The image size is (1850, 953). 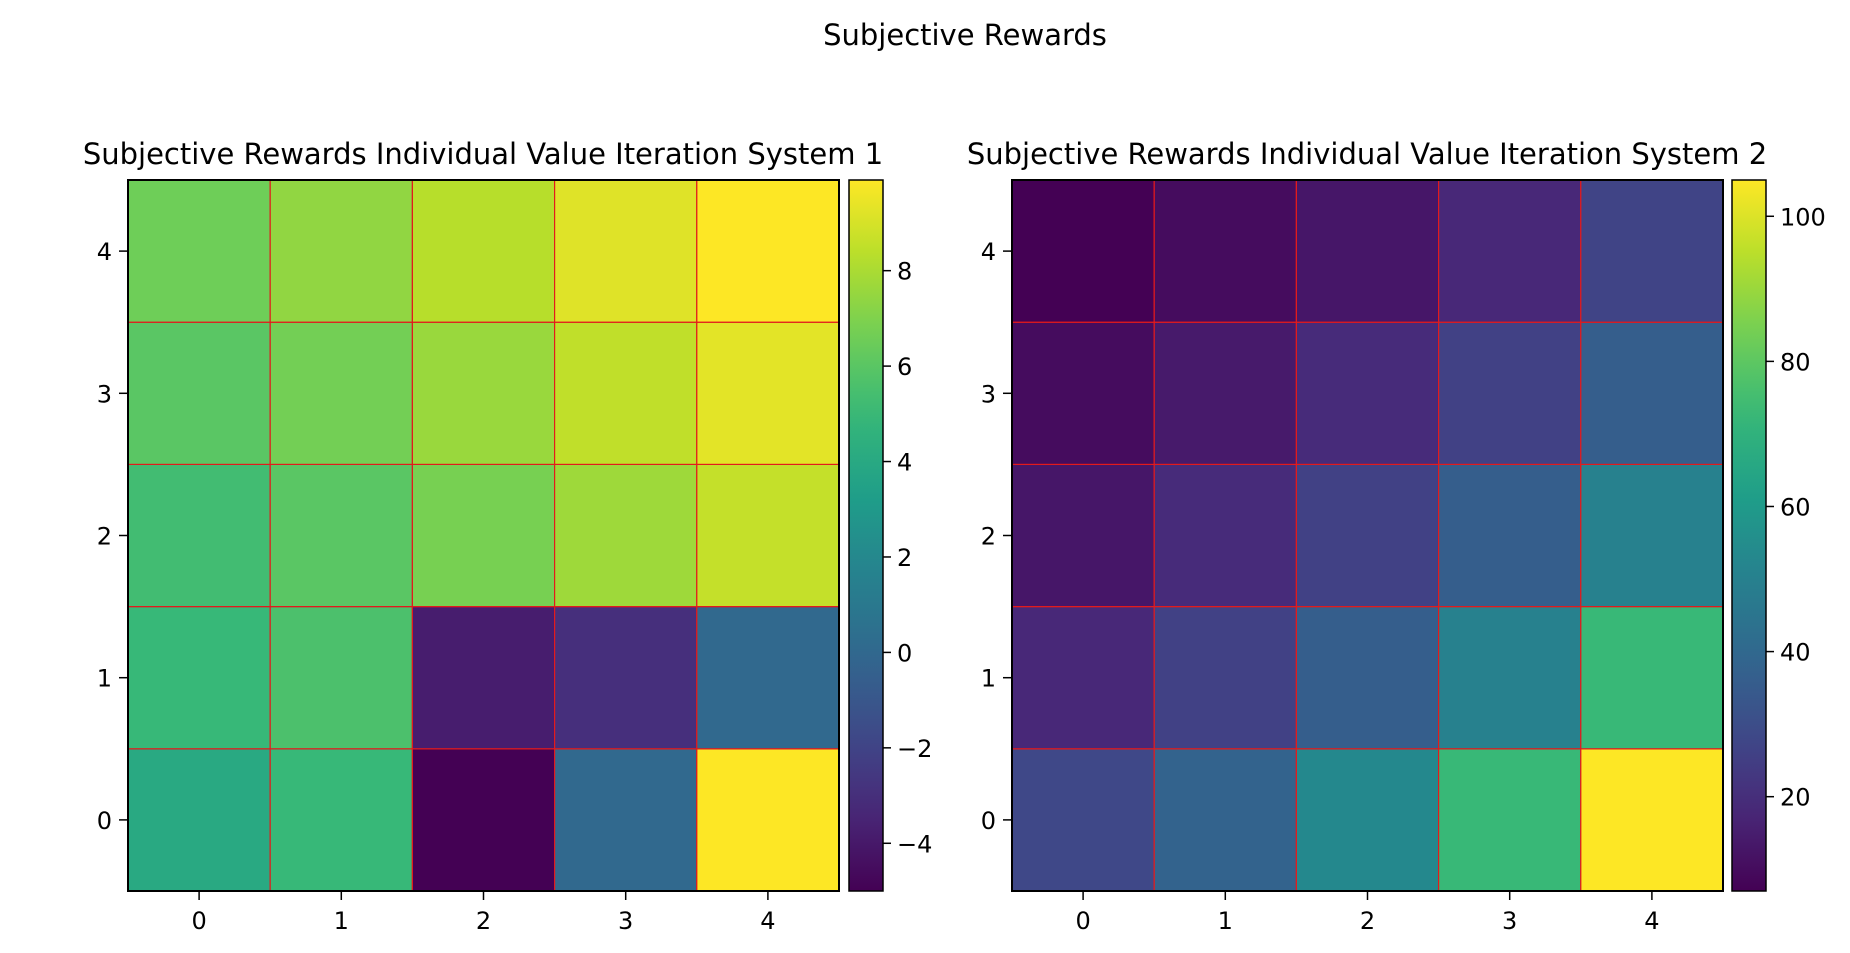 I want to click on colorbar-tick-label: 60, so click(x=1795, y=507).